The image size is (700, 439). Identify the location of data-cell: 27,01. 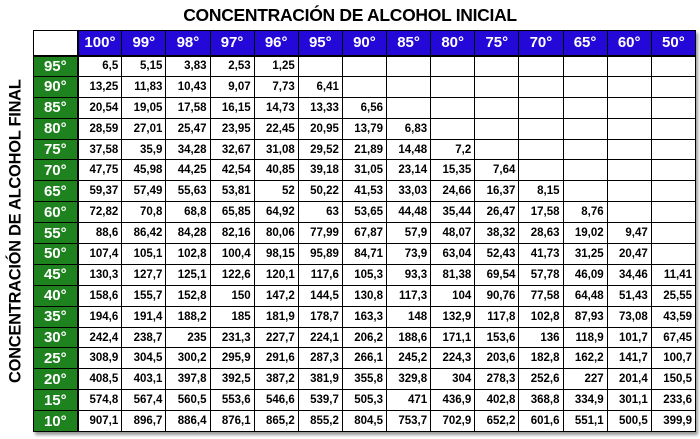
(144, 128).